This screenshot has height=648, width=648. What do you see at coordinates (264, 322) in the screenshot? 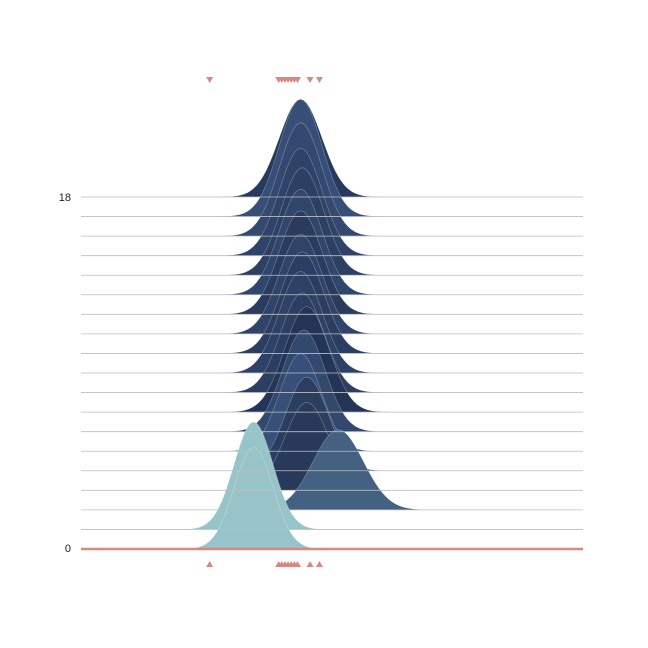
I see `rug-marks-group` at bounding box center [264, 322].